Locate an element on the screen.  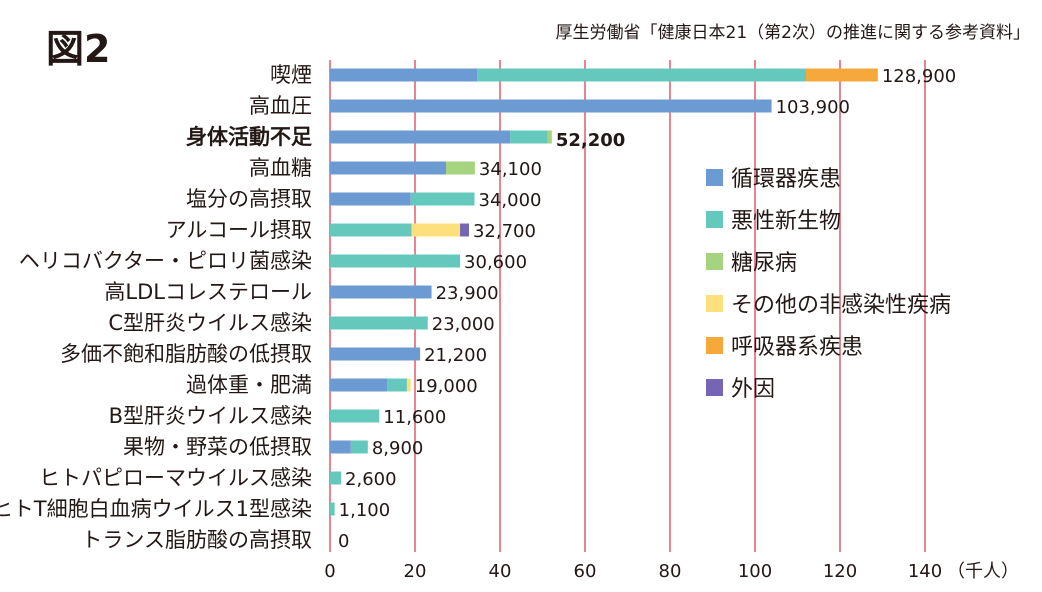
data-label: 34,100 is located at coordinates (510, 169).